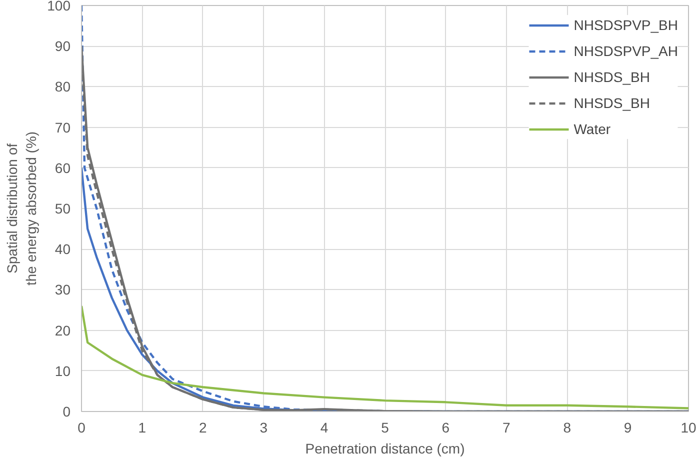 The image size is (700, 459). What do you see at coordinates (82, 428) in the screenshot?
I see `x-tick-label: 0` at bounding box center [82, 428].